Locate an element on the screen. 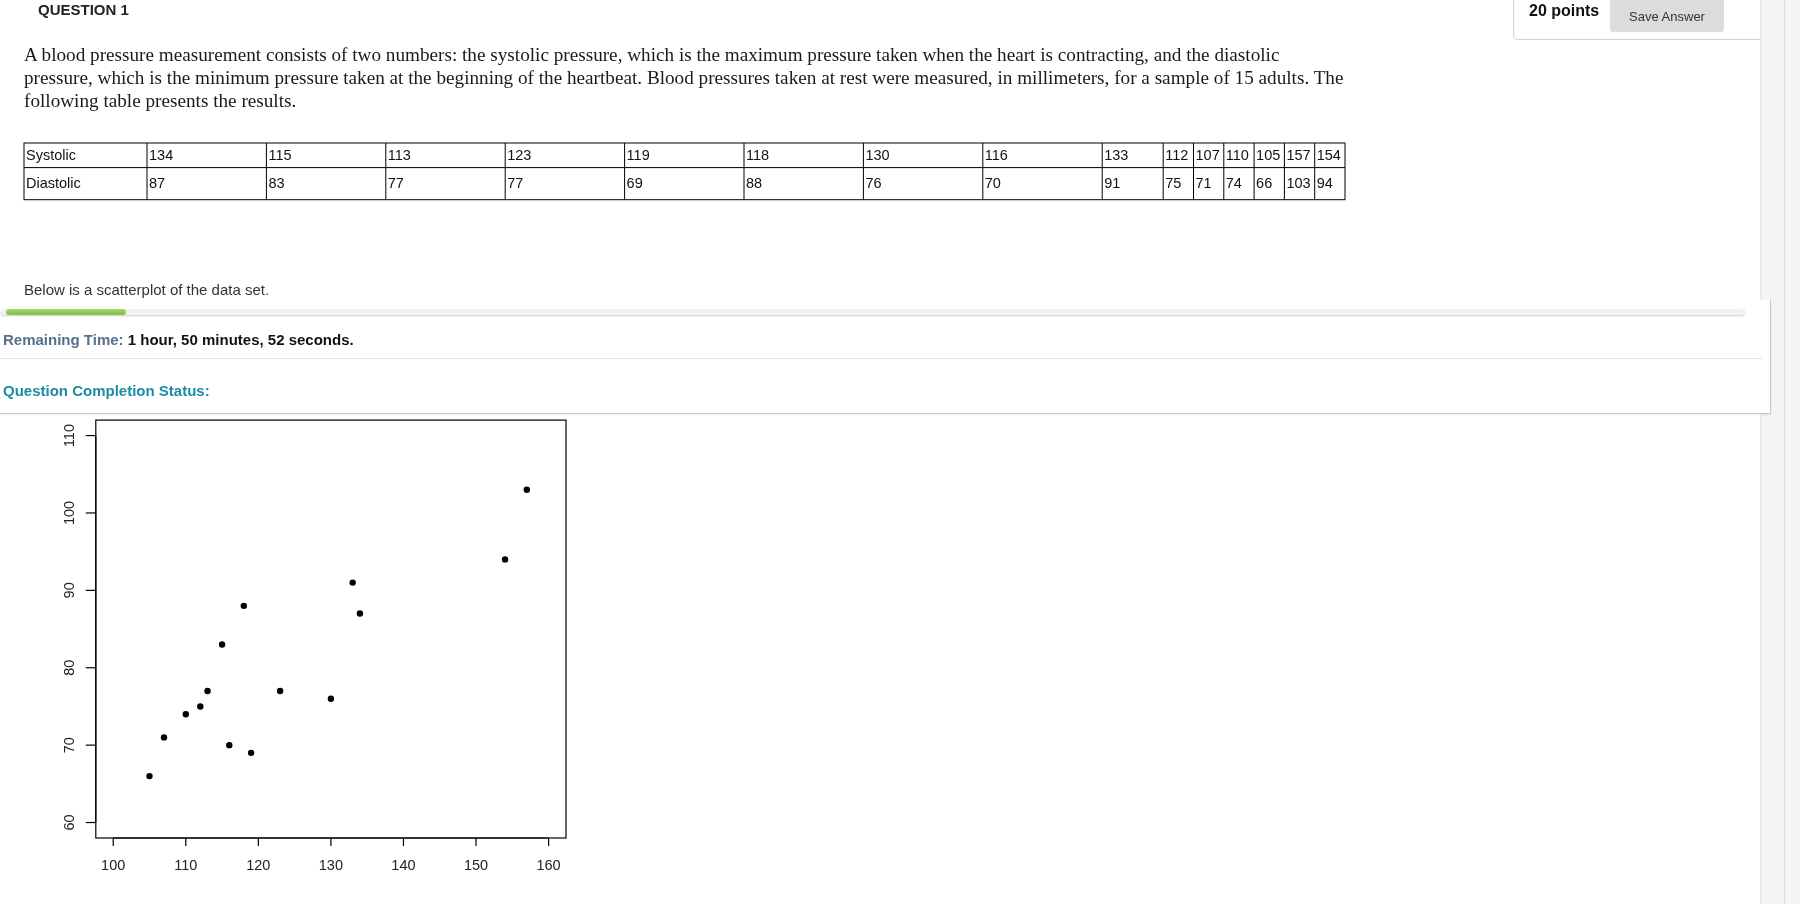 The image size is (1800, 904). text: 76 is located at coordinates (873, 182).